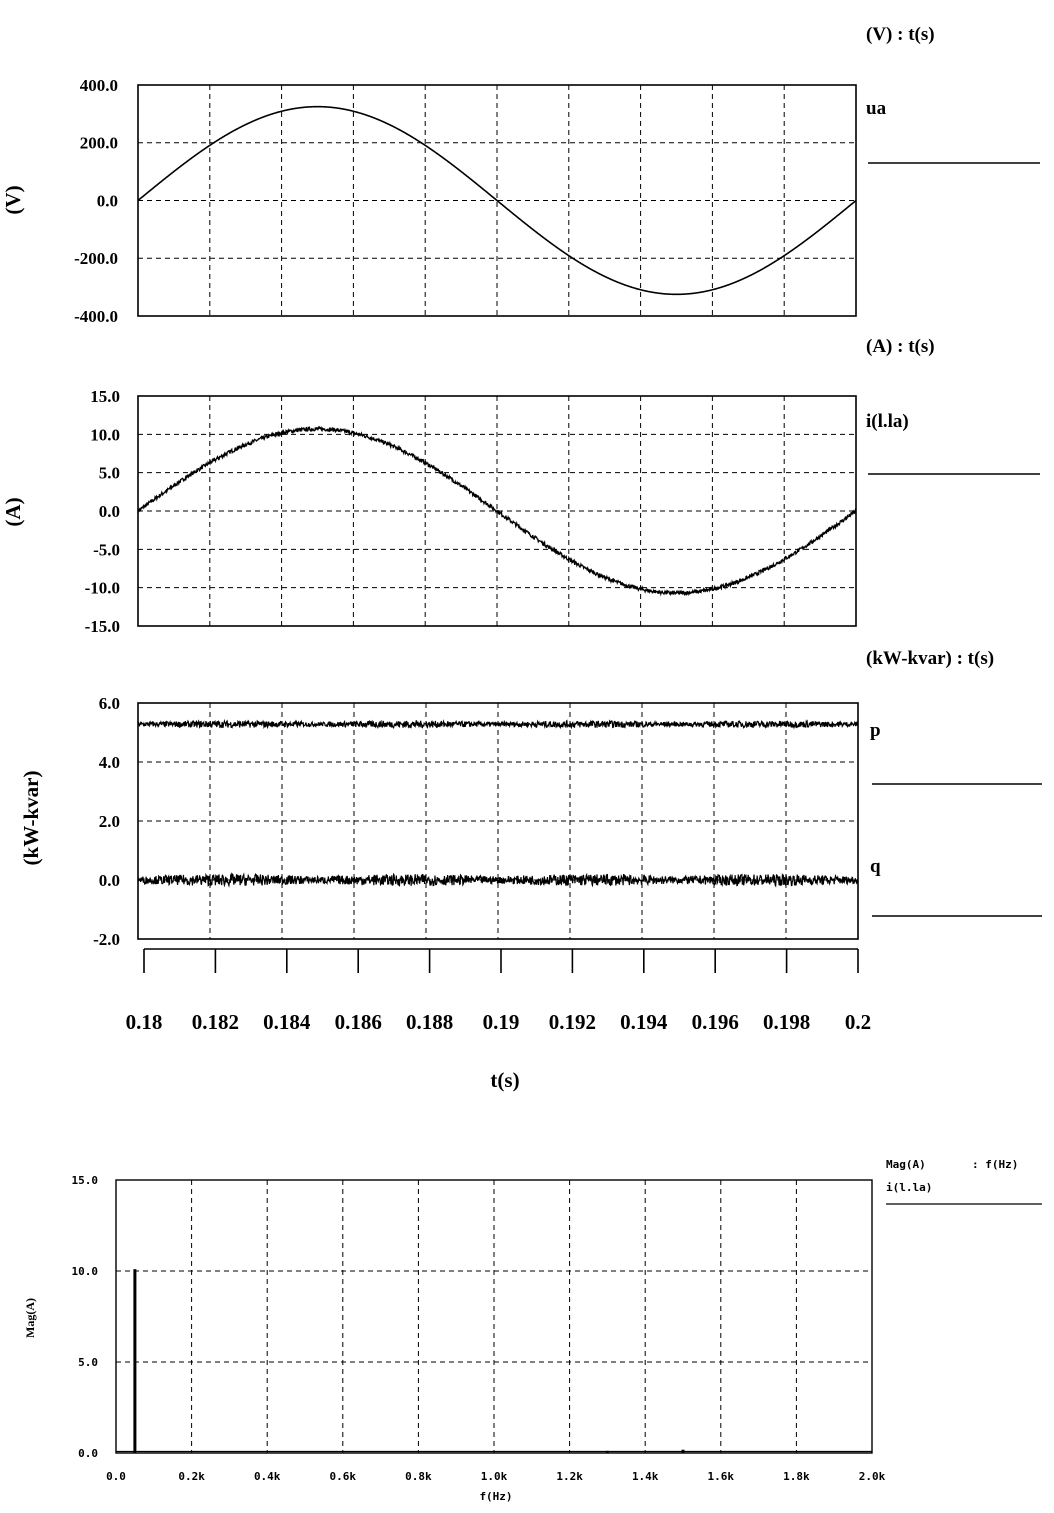 This screenshot has width=1054, height=1513. Describe the element at coordinates (116, 1476) in the screenshot. I see `frequency-x-tick-label: 0.0` at that location.